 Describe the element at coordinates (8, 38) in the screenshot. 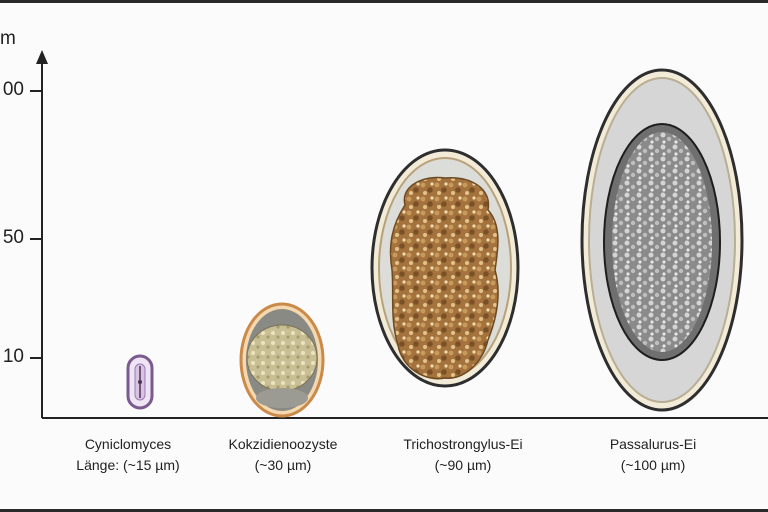

I see `axis-unit-label: m` at that location.